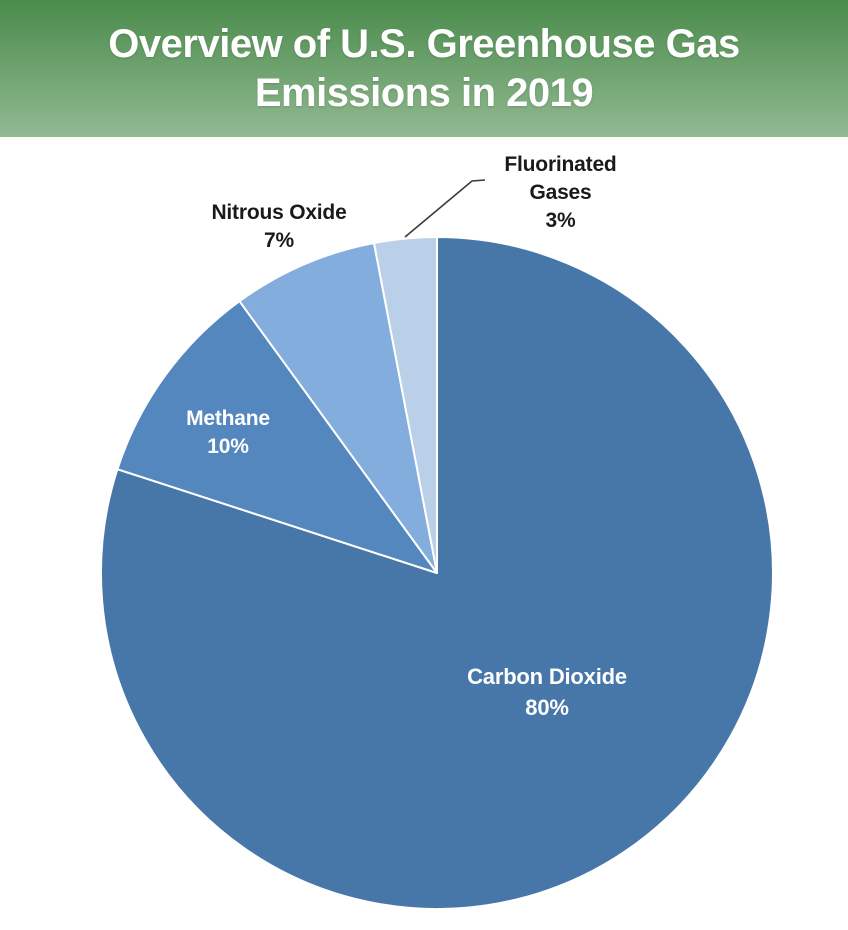 The height and width of the screenshot is (930, 848). What do you see at coordinates (424, 92) in the screenshot?
I see `title-line-2: Emissions in 2019` at bounding box center [424, 92].